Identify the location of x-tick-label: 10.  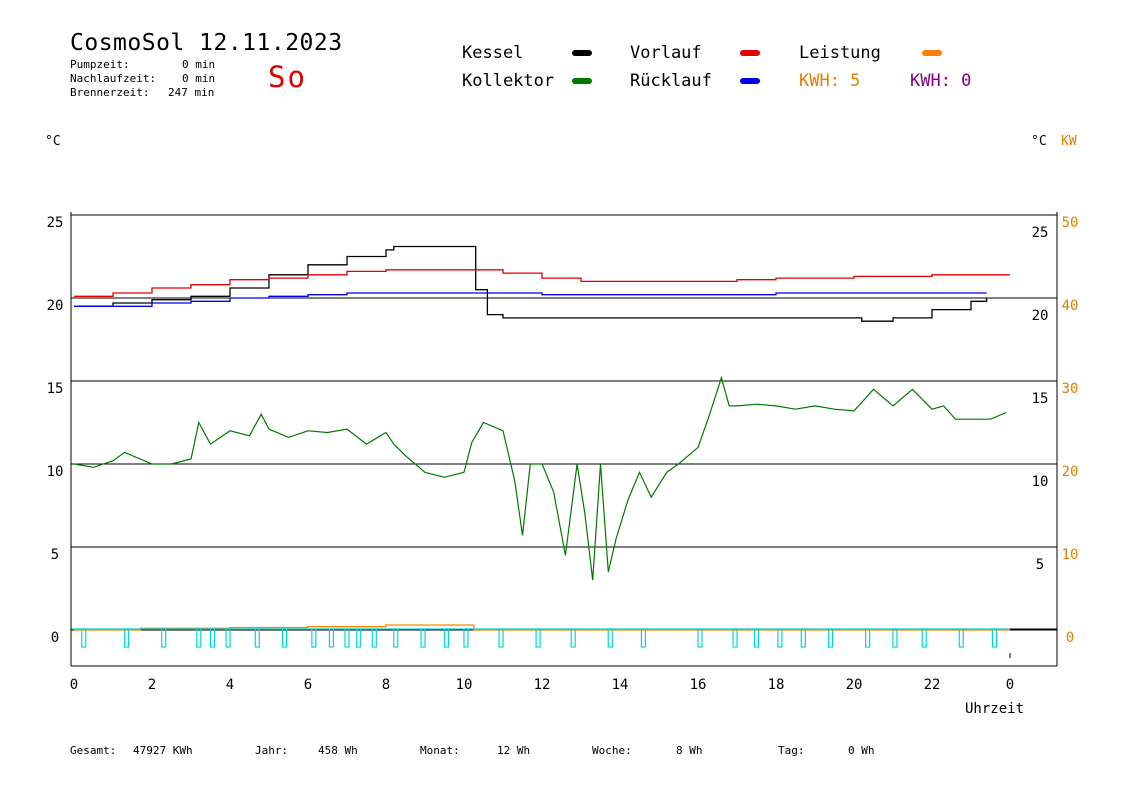
(464, 685).